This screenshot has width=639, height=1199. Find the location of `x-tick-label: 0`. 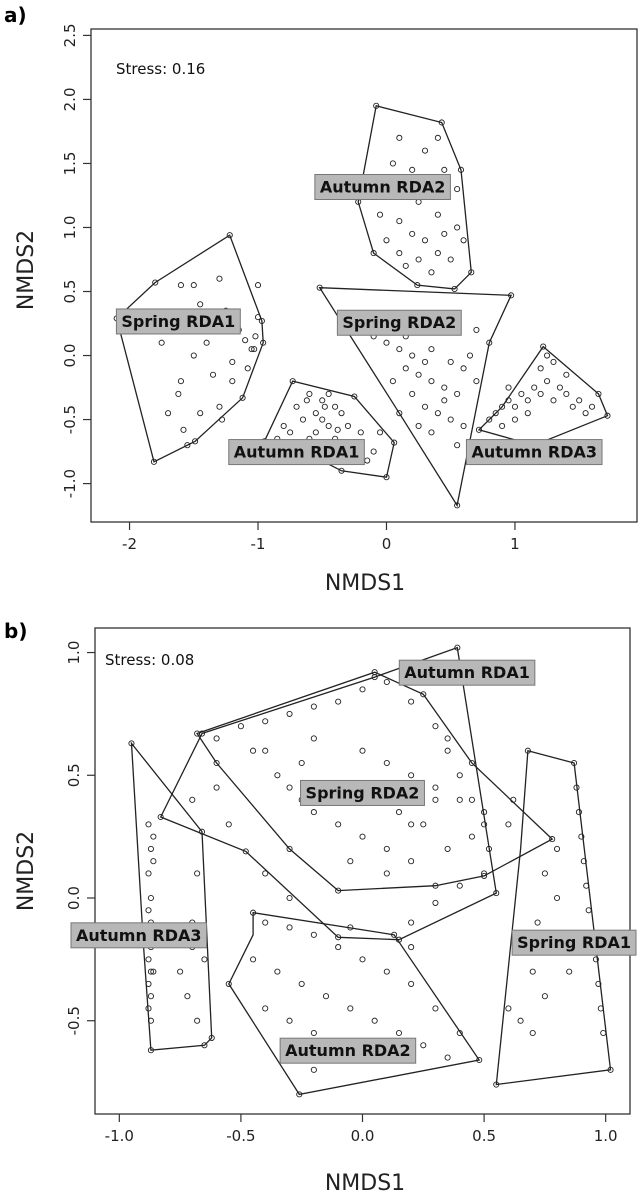

x-tick-label: 0 is located at coordinates (387, 544).